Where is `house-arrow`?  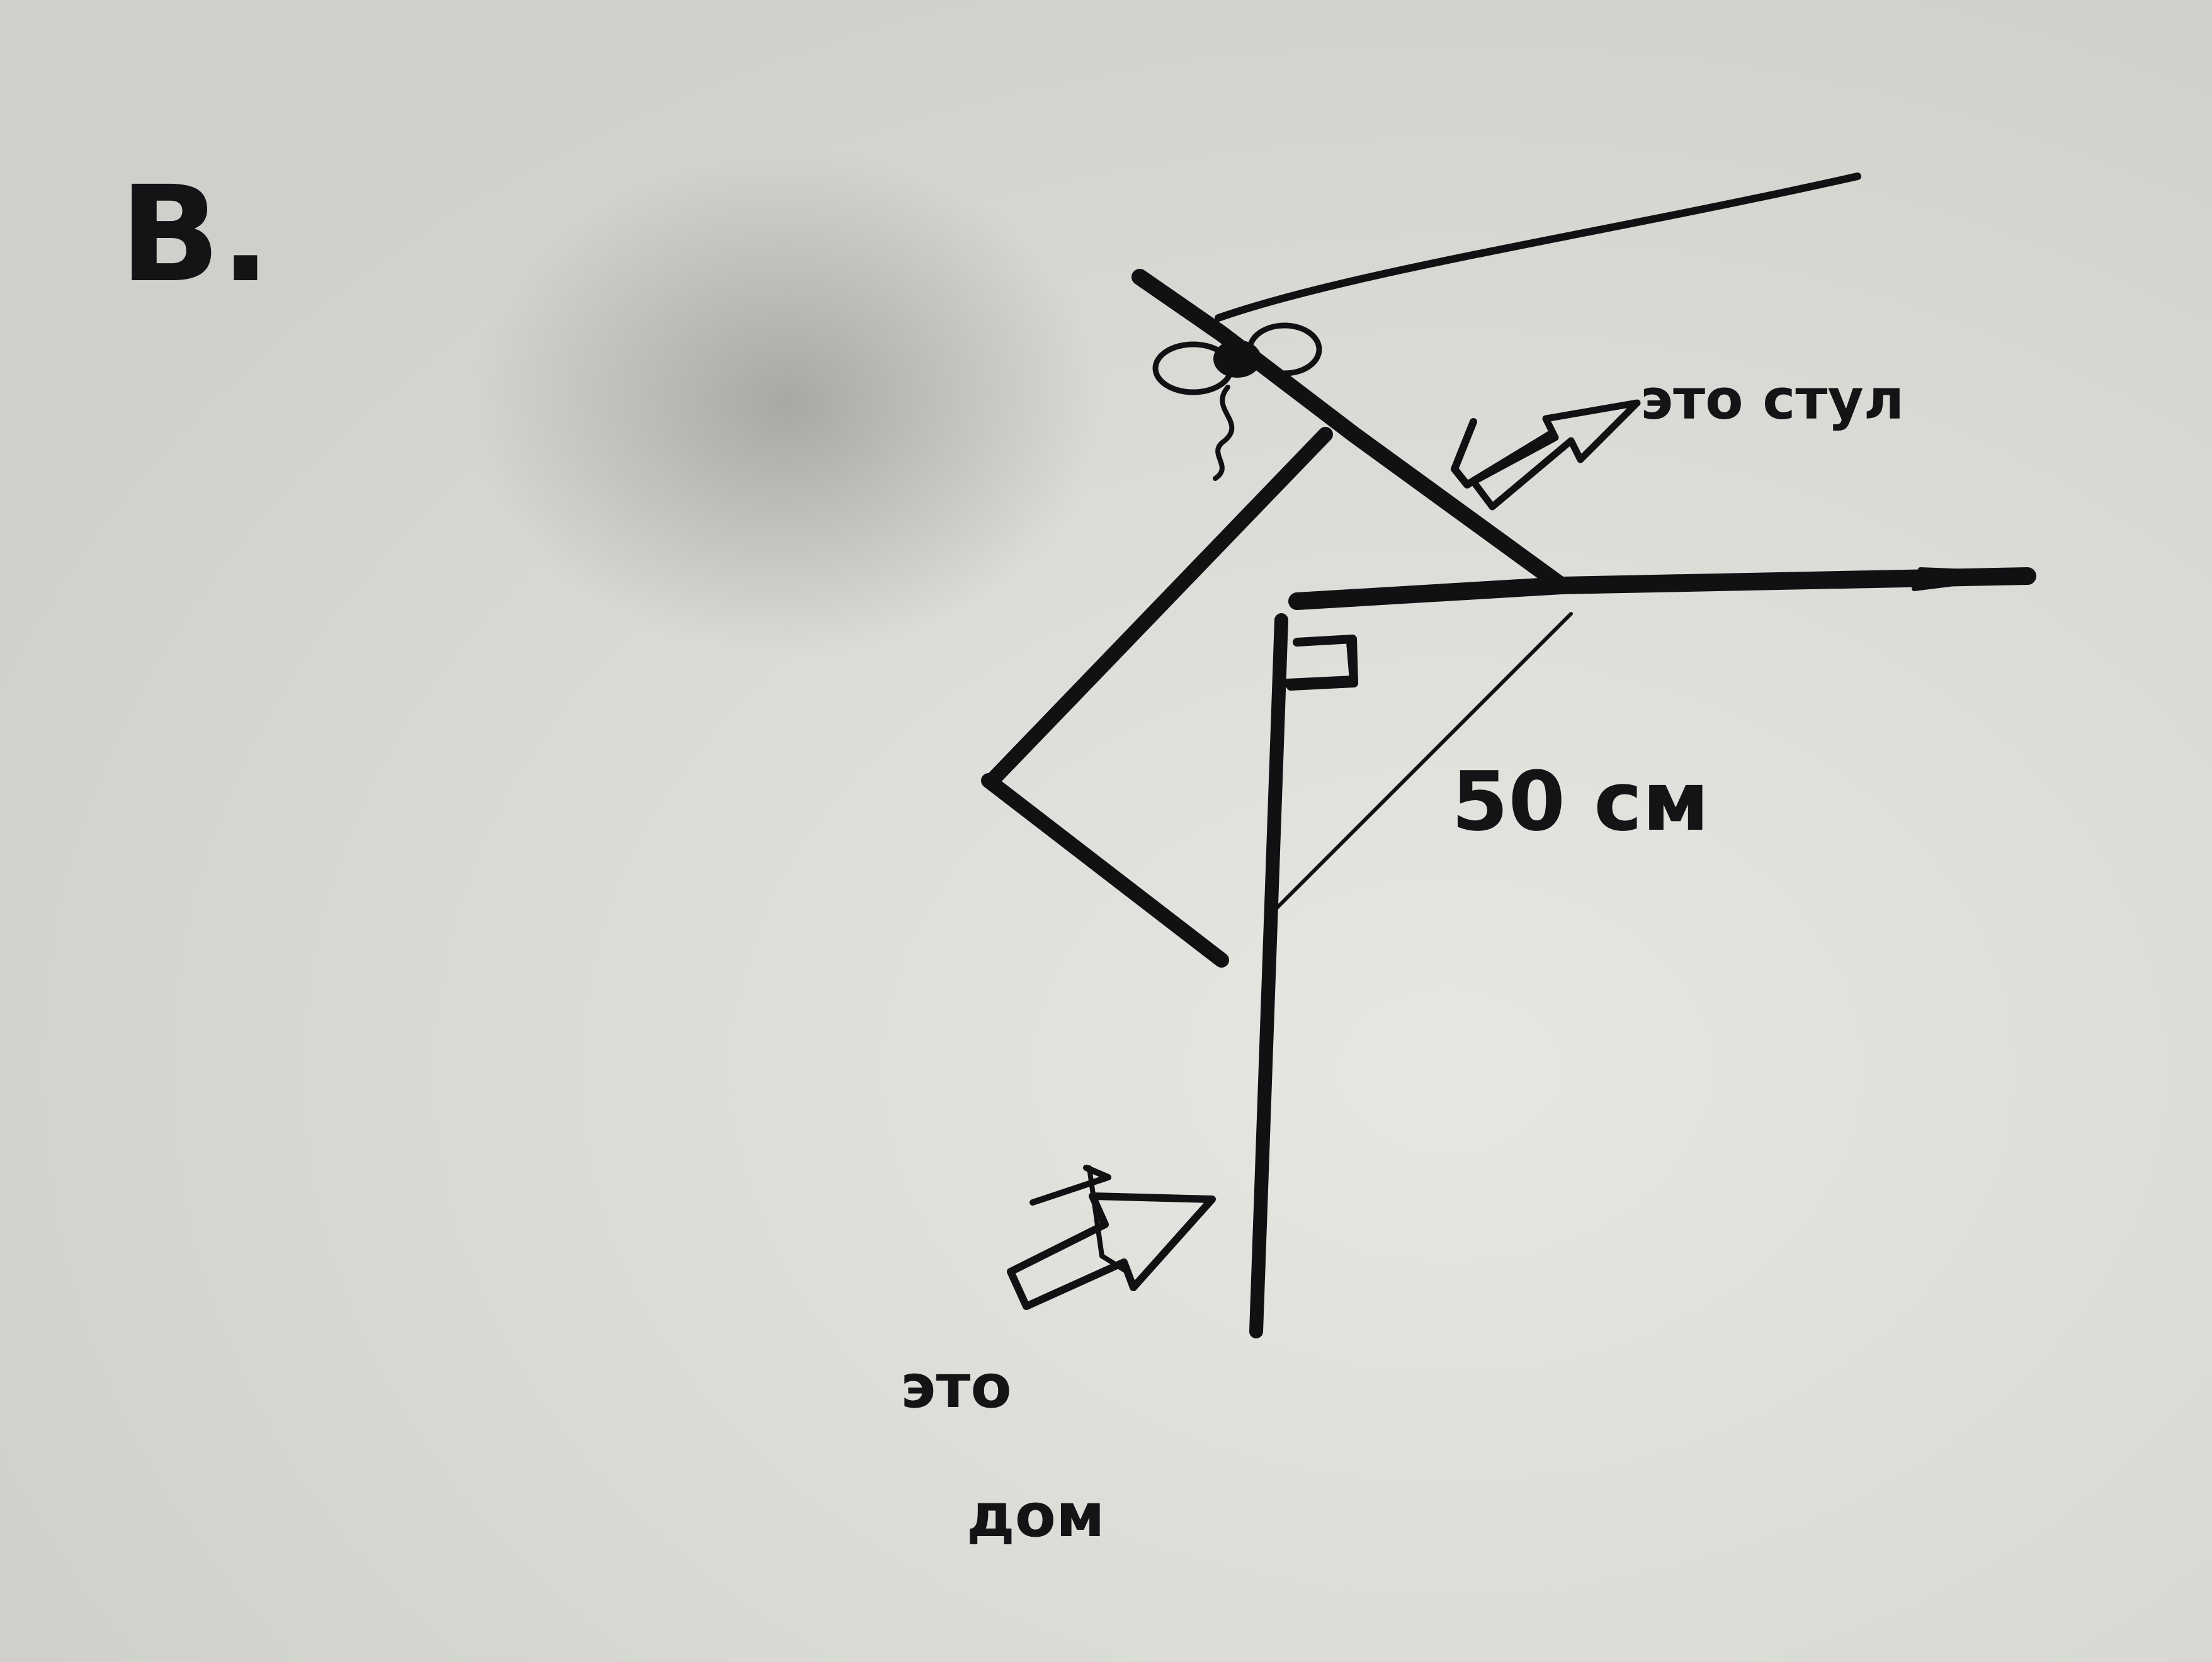 house-arrow is located at coordinates (1111, 1237).